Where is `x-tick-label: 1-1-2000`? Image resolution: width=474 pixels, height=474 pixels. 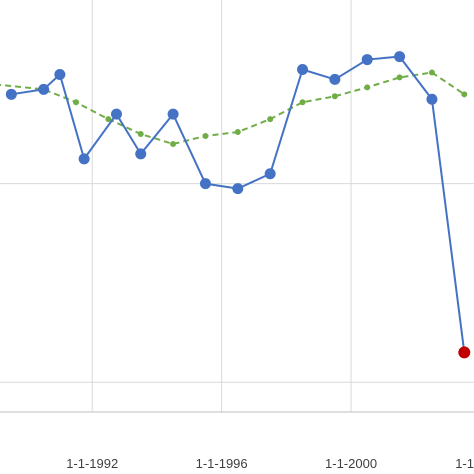 x-tick-label: 1-1-2000 is located at coordinates (351, 463).